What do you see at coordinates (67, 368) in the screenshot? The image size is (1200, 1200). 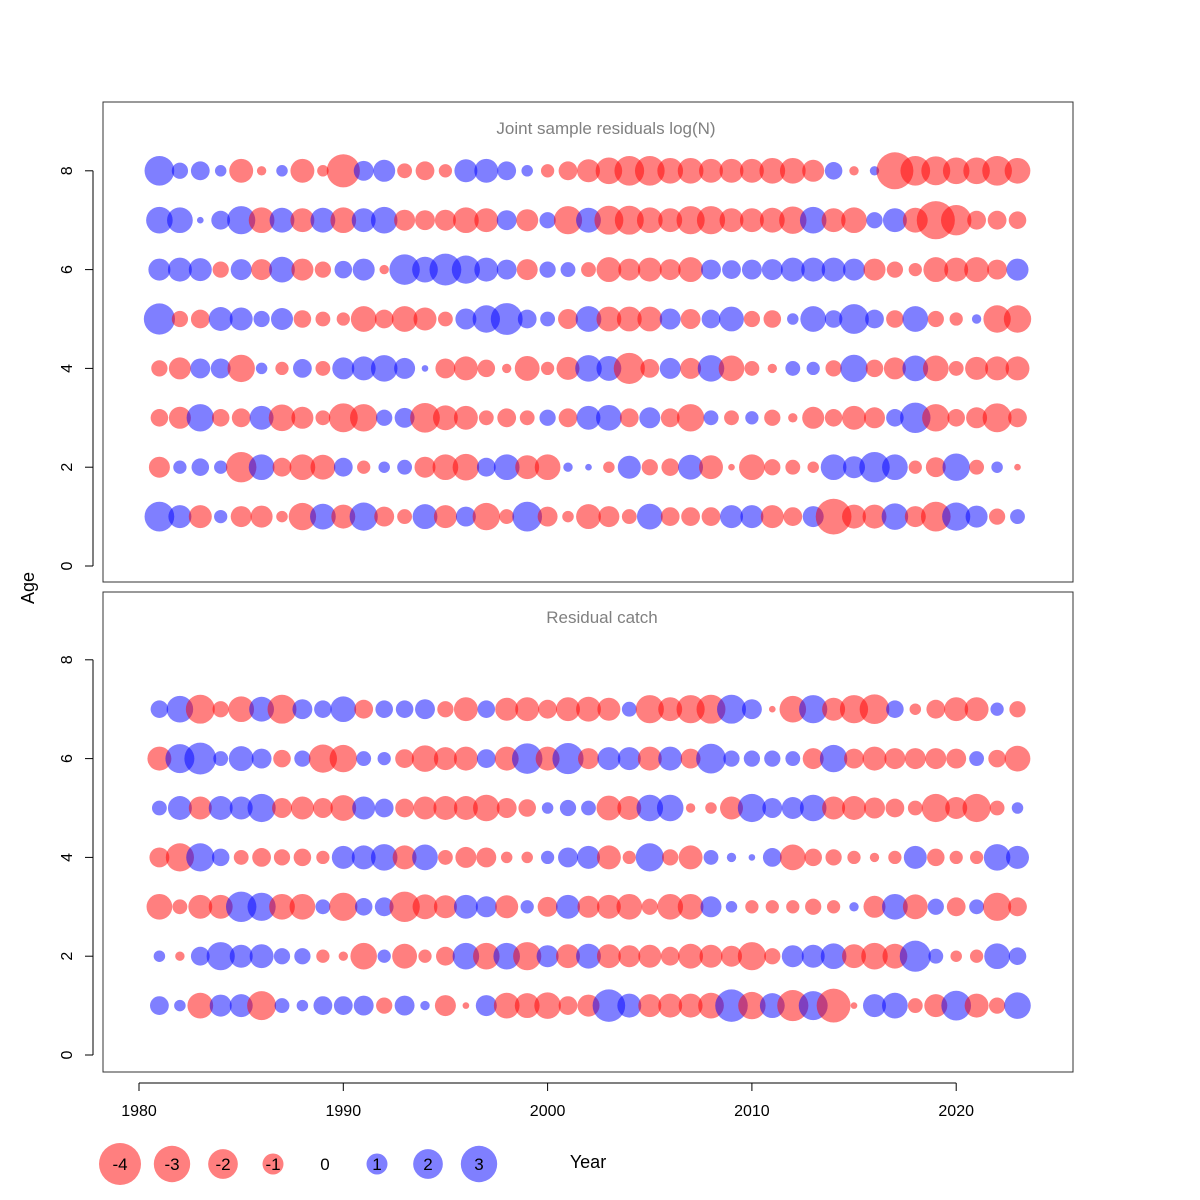 I see `y-tick-label: 4` at bounding box center [67, 368].